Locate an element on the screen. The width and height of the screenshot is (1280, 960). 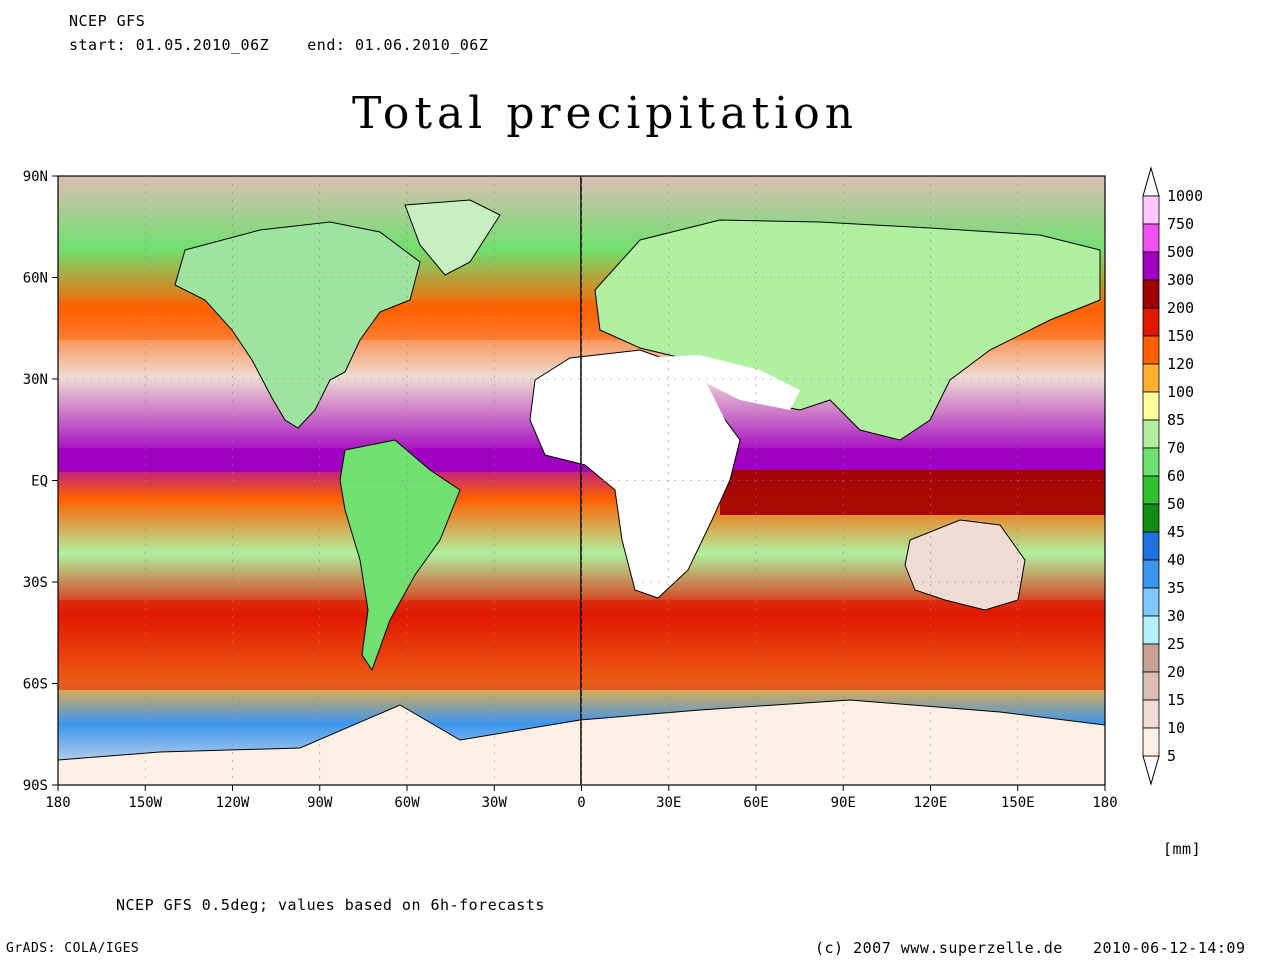
legend-unit: [mm] is located at coordinates (1182, 849).